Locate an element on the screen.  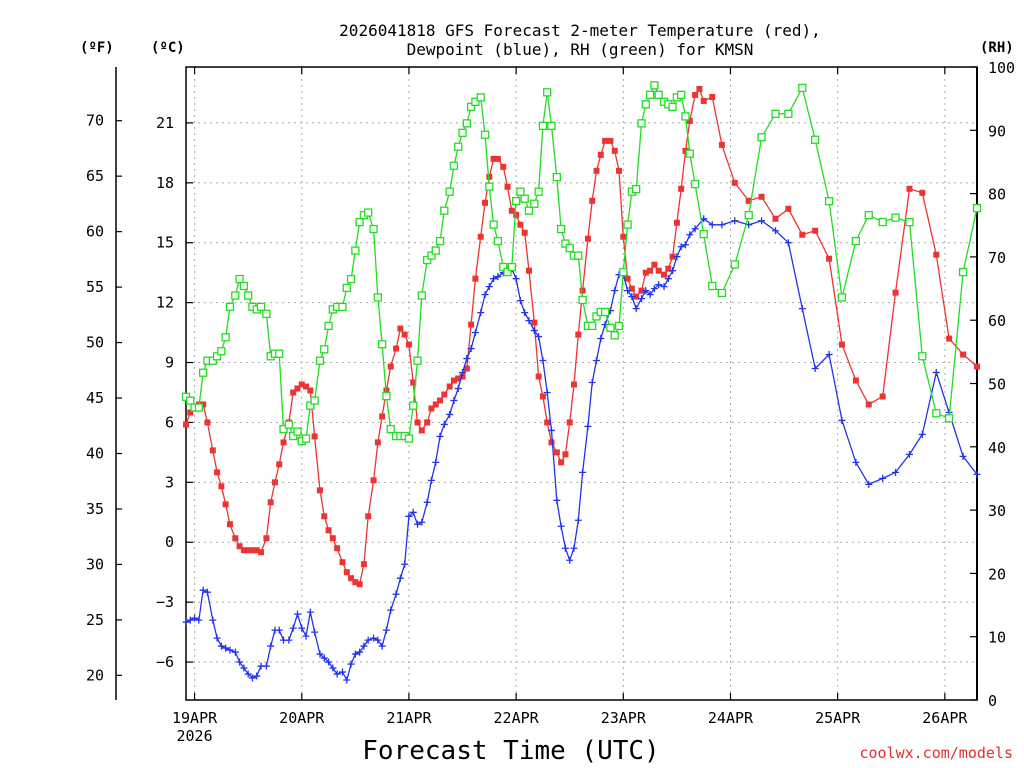
2-meter-temperature-point-40 is located at coordinates (363, 564).